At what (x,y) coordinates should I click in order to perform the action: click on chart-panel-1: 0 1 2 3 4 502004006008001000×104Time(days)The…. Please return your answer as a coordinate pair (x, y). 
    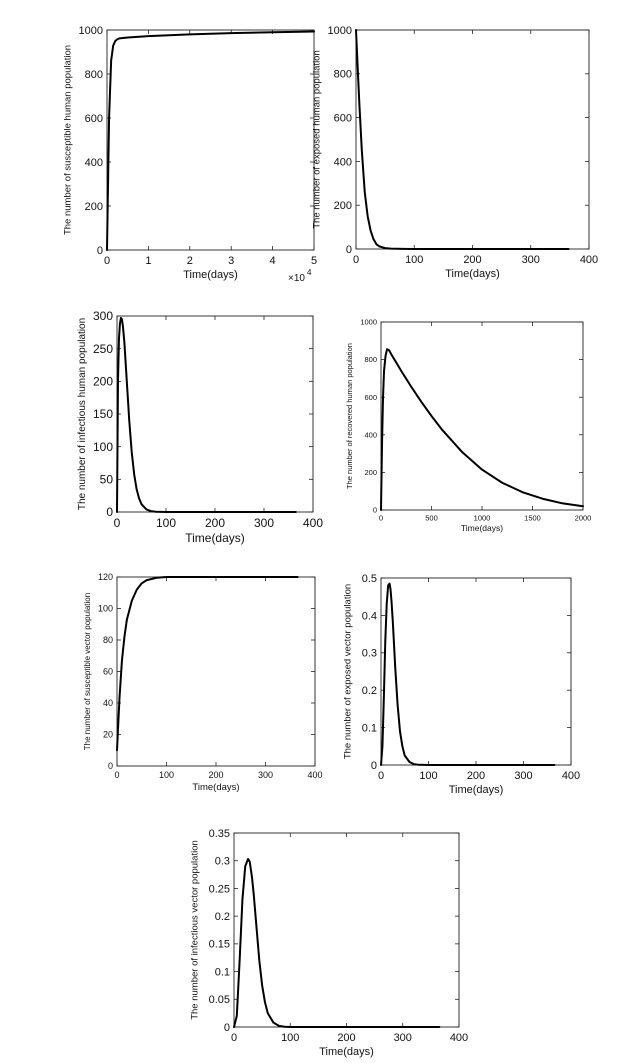
    Looking at the image, I should click on (189, 154).